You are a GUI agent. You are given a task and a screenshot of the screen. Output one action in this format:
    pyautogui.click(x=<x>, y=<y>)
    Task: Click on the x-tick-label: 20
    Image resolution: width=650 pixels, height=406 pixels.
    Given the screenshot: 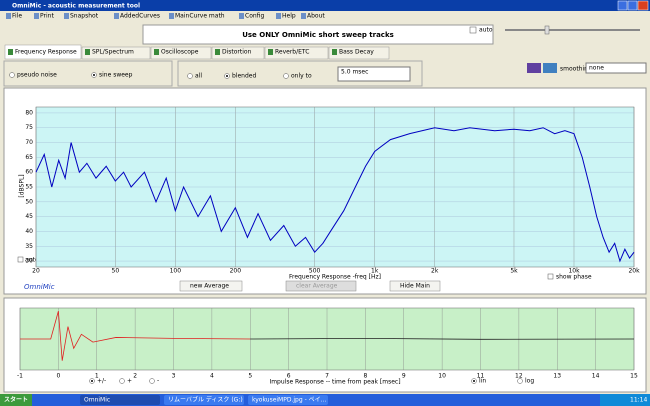 What is the action you would take?
    pyautogui.click(x=36, y=271)
    